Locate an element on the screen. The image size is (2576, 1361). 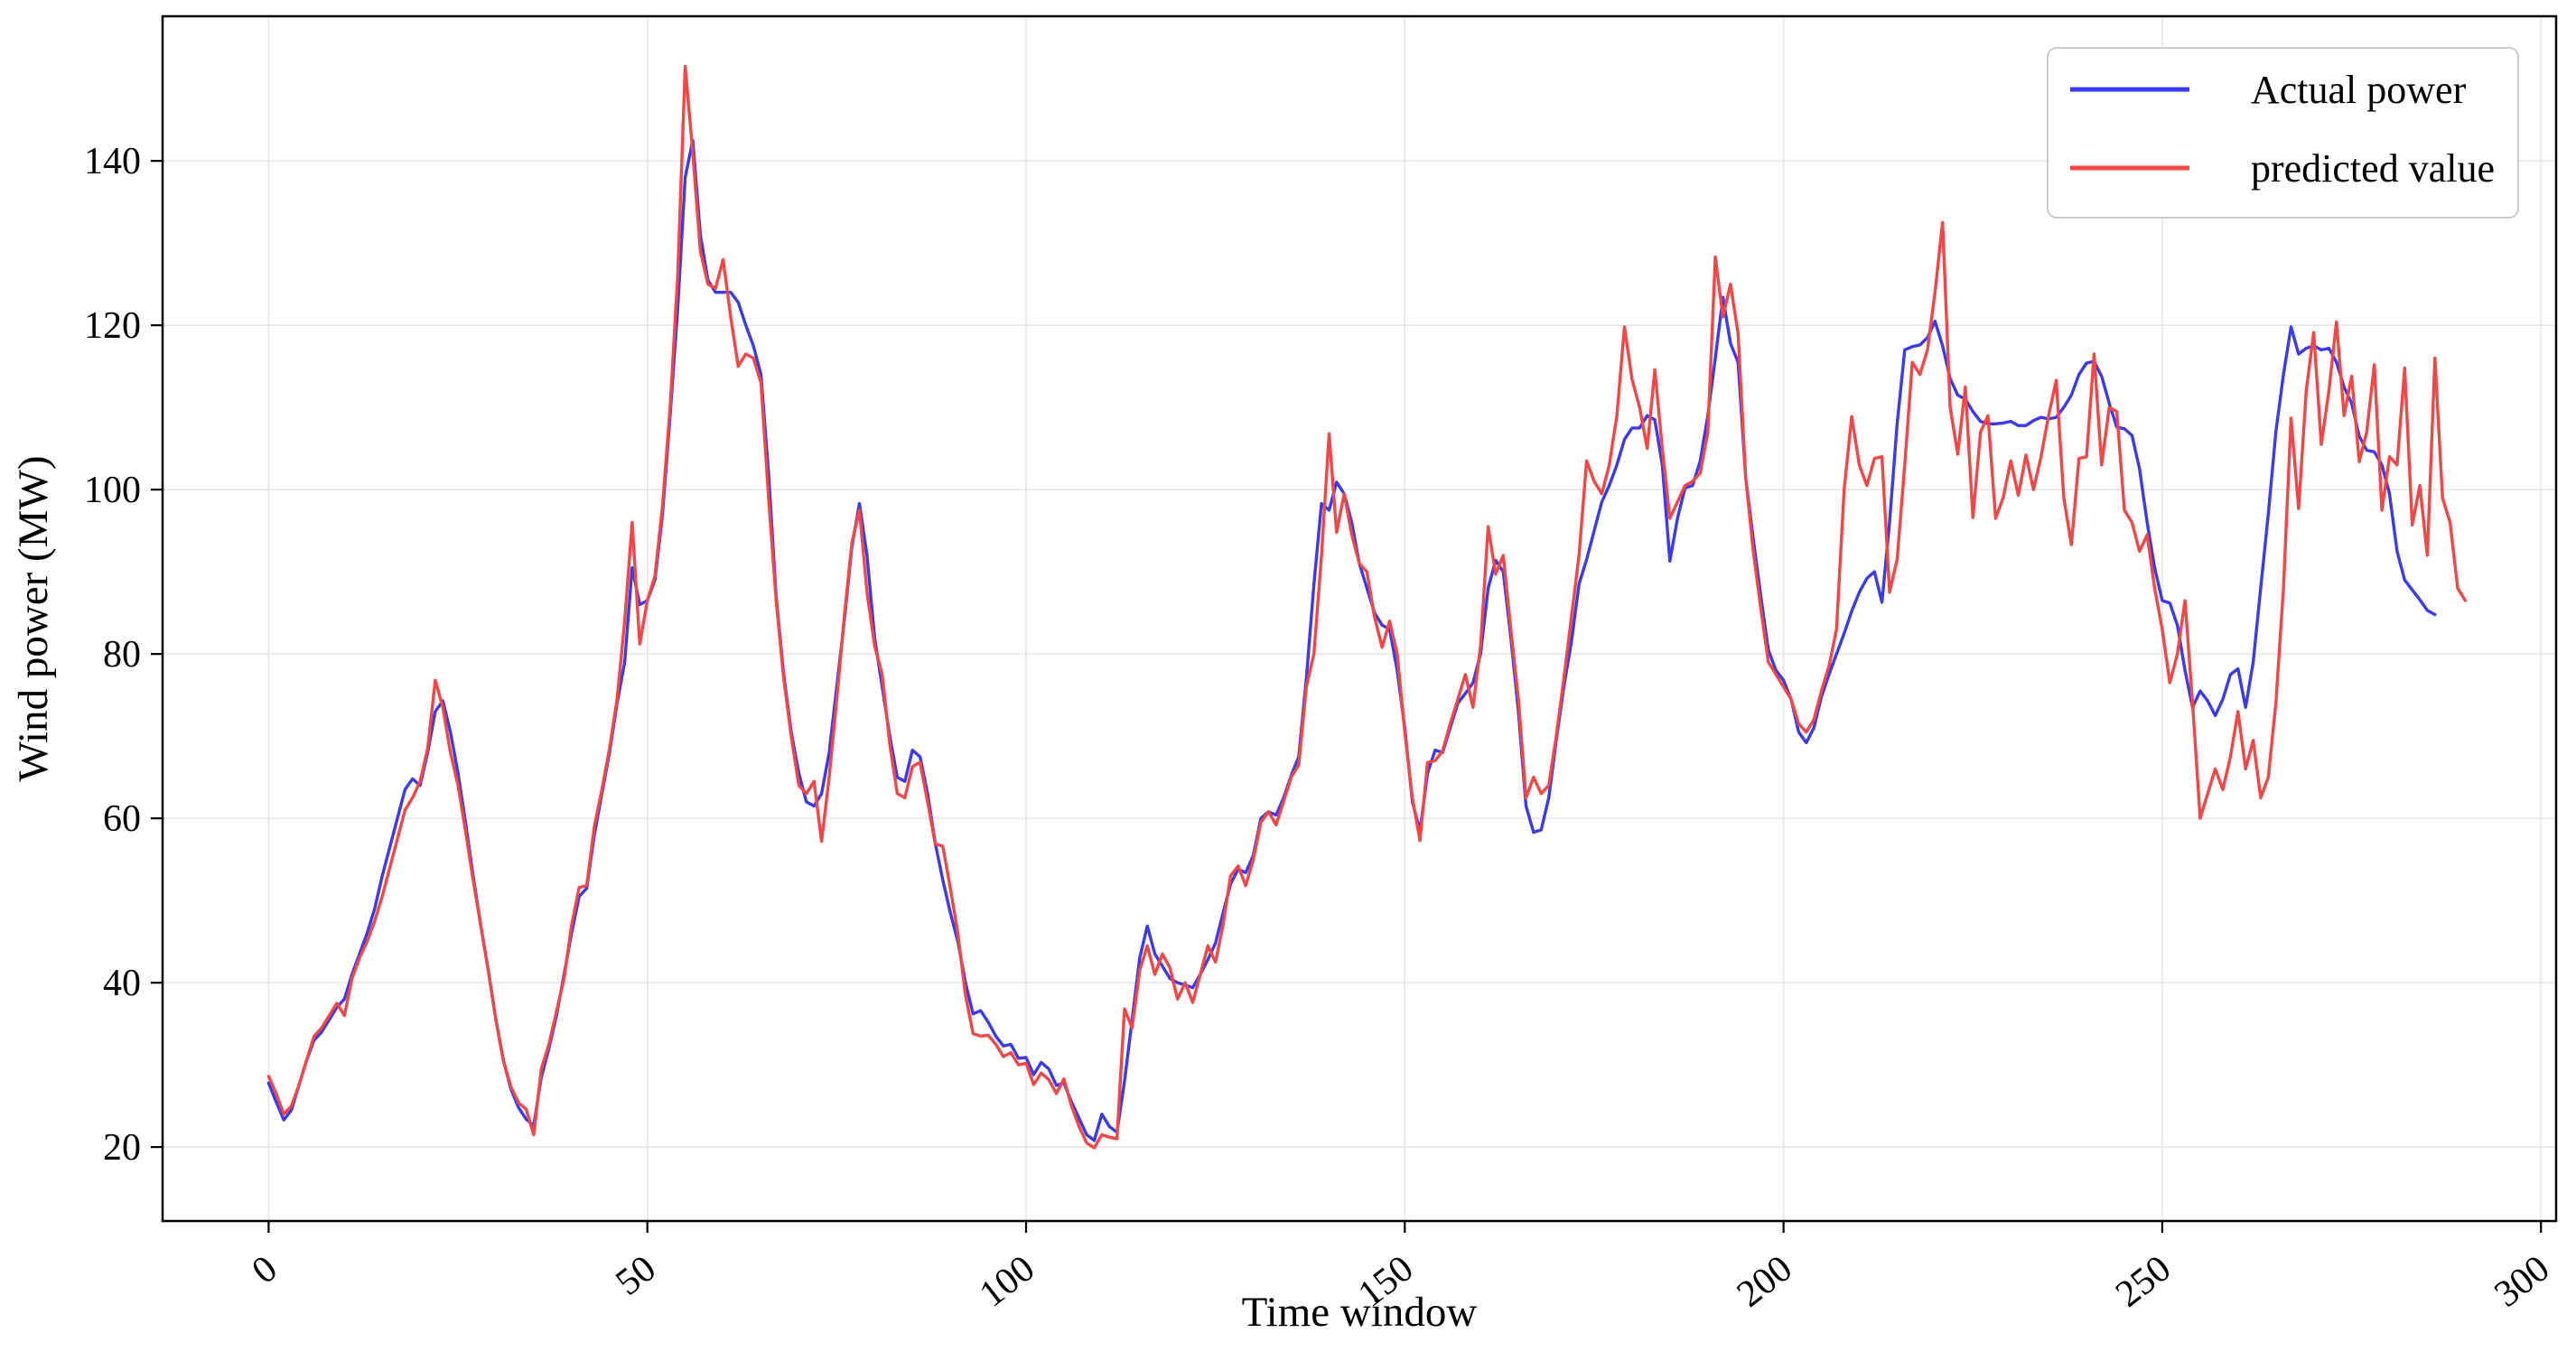
x-tick-label: 300 is located at coordinates (2522, 1282).